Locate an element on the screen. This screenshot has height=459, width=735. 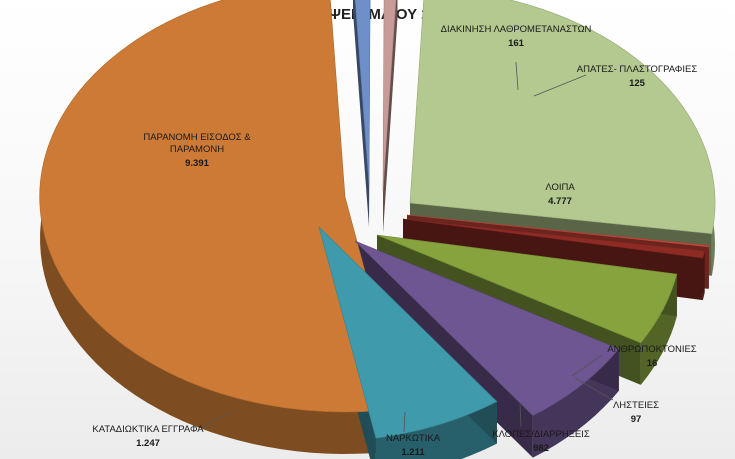
slice-value-label: 982 is located at coordinates (541, 448).